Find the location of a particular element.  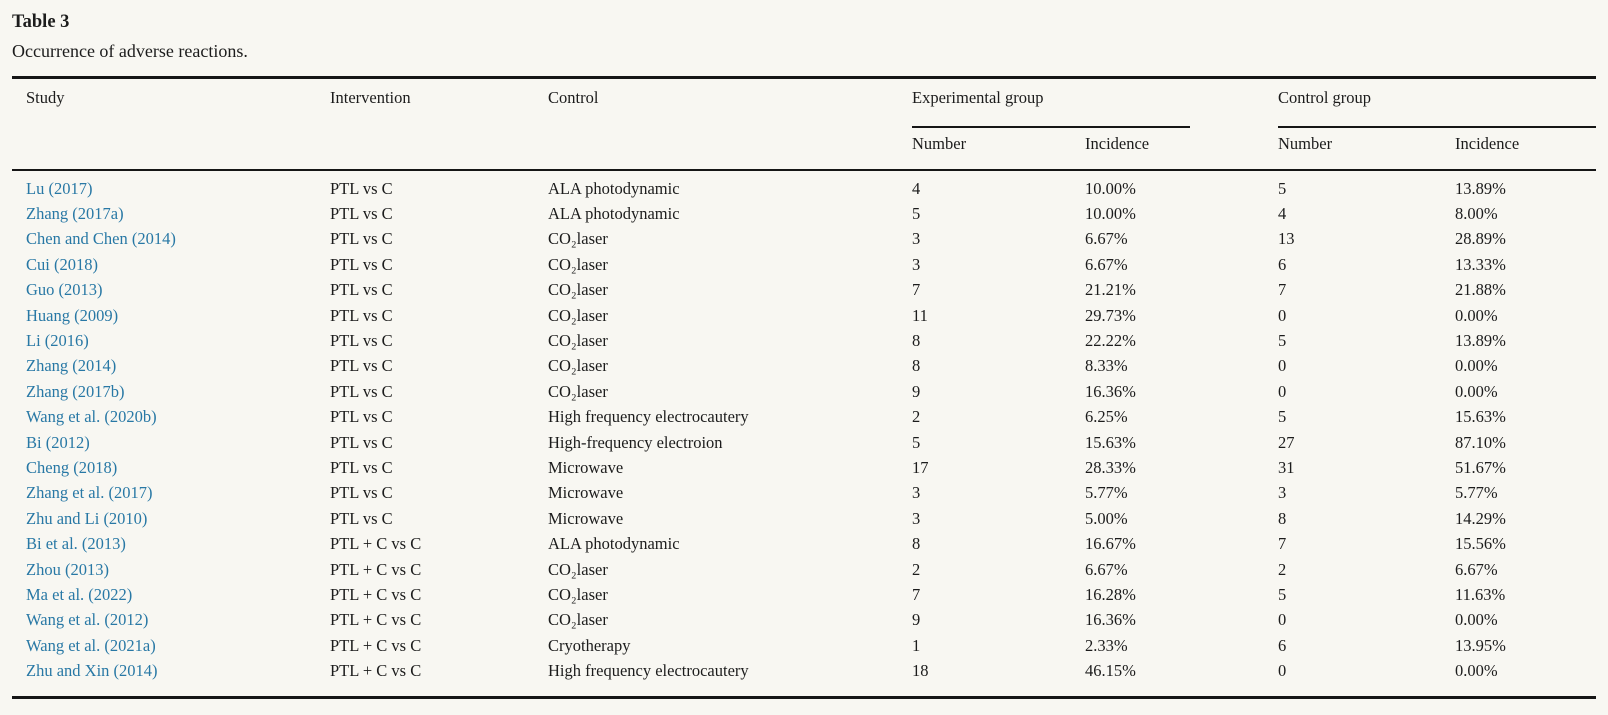

study-cell: Li (2016) is located at coordinates (171, 340).